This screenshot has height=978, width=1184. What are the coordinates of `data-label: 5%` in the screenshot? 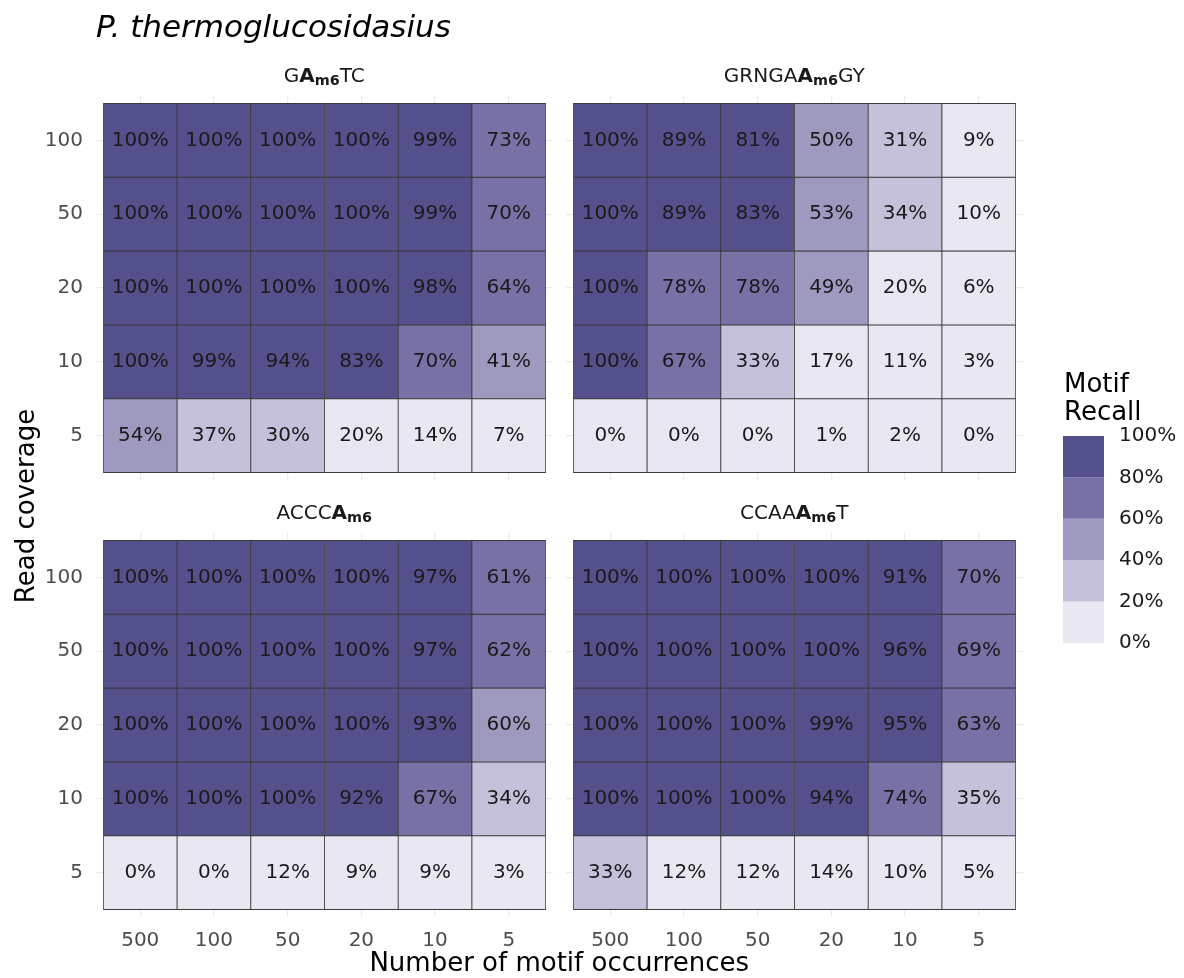 It's located at (978, 870).